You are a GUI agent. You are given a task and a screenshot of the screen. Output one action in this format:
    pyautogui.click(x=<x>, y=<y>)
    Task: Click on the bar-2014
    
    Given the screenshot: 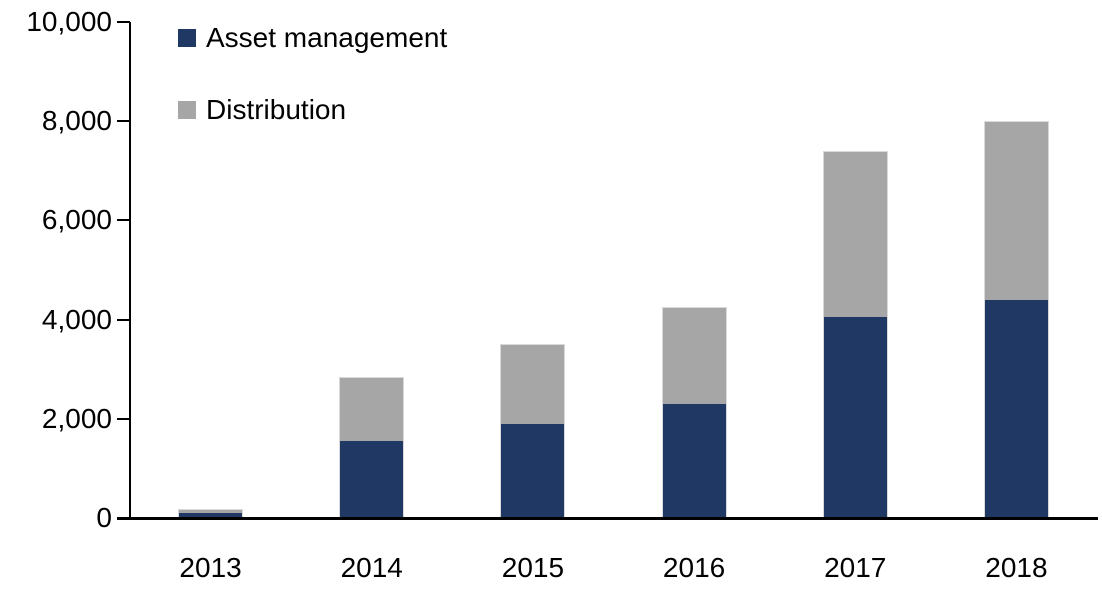 What is the action you would take?
    pyautogui.click(x=372, y=447)
    